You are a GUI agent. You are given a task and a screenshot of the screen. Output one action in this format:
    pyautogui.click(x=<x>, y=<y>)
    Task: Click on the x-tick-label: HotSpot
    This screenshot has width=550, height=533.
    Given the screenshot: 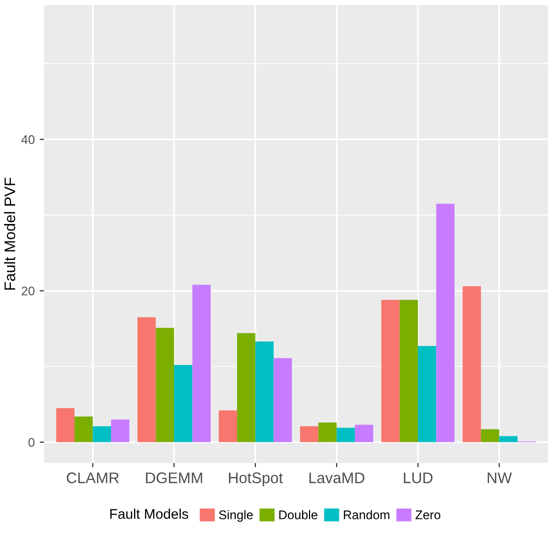 What is the action you would take?
    pyautogui.click(x=256, y=479)
    